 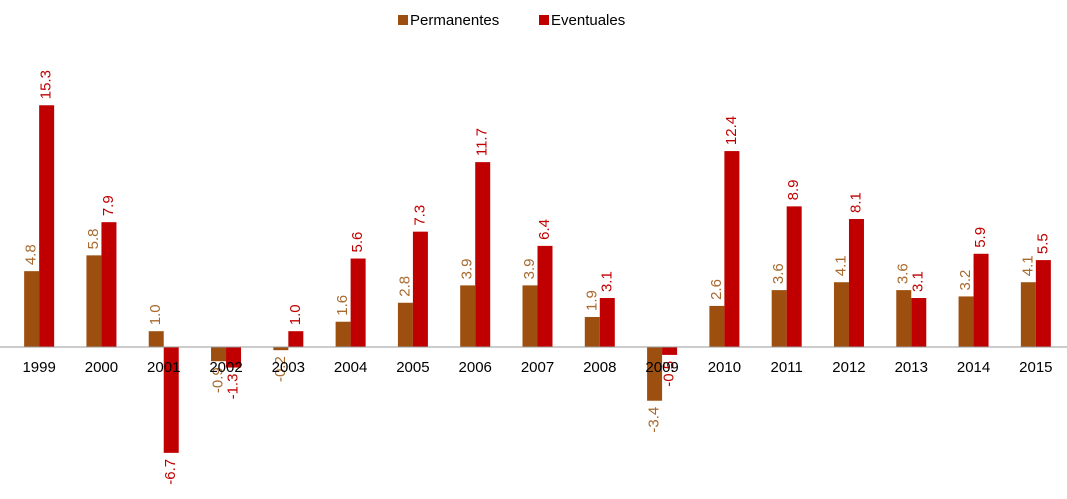 I want to click on value-label: -0.5, so click(x=669, y=374).